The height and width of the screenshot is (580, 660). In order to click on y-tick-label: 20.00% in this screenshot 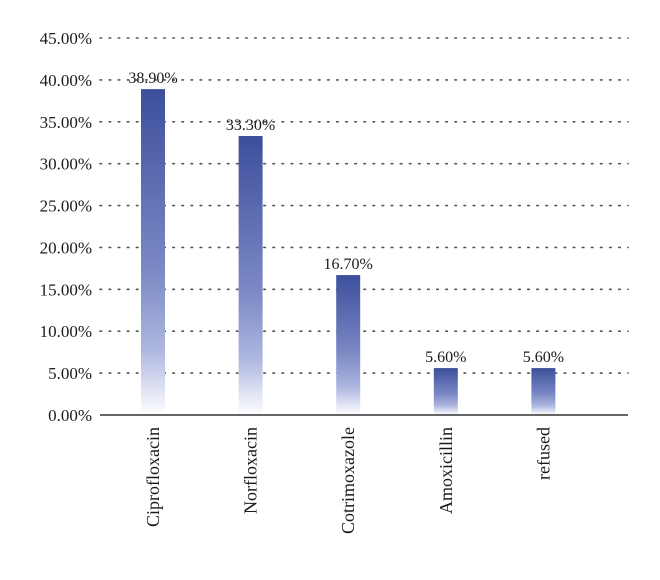, I will do `click(66, 247)`.